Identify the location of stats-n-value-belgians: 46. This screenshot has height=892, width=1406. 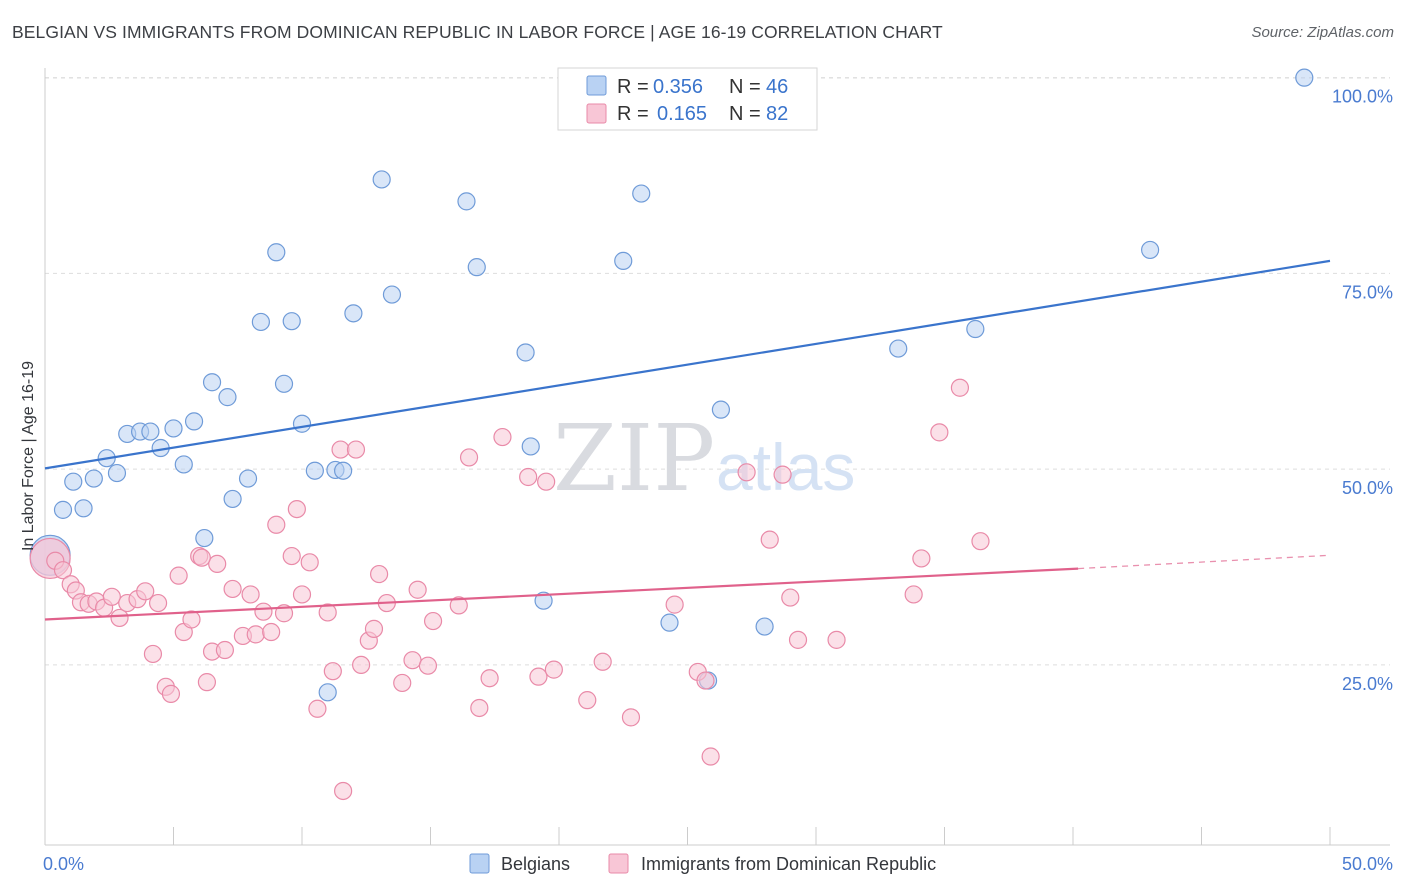
(777, 87).